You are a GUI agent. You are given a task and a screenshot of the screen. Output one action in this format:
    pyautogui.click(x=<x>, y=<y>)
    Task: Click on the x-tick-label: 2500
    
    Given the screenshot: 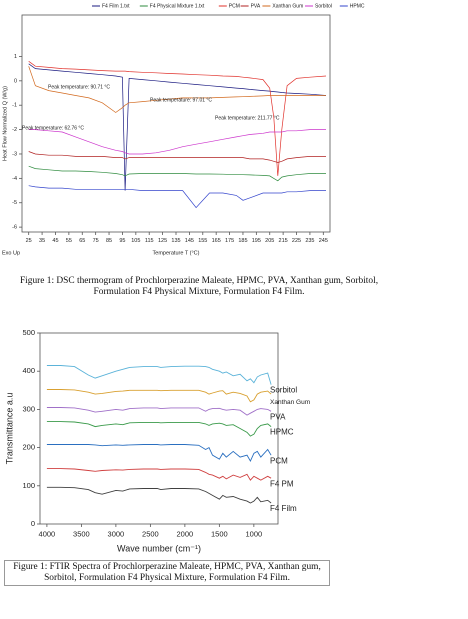 What is the action you would take?
    pyautogui.click(x=150, y=533)
    